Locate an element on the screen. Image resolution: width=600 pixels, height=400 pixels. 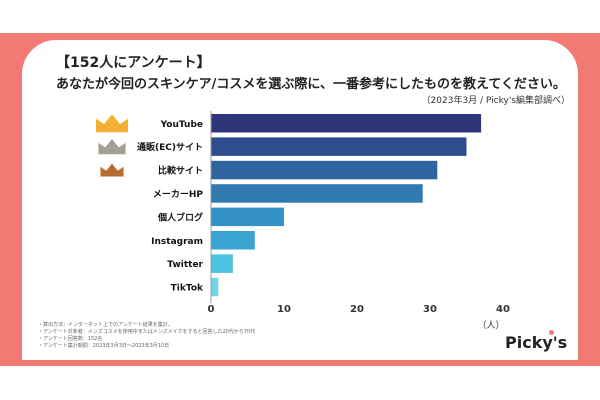
note-line: ・アンケート回答数：152名 is located at coordinates (70, 339).